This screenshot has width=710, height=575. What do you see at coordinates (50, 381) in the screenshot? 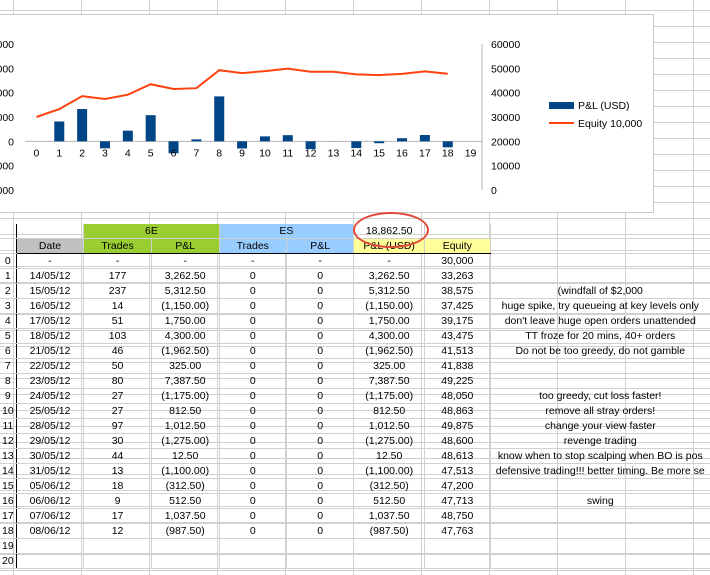
I see `date-cell: 23/05/12` at bounding box center [50, 381].